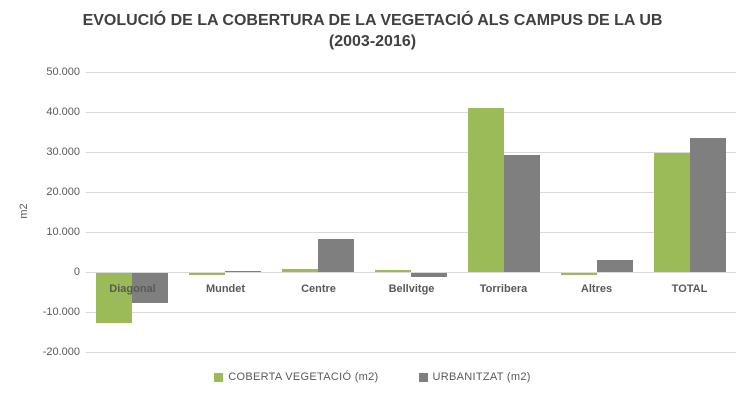  I want to click on bar-urbanitzat-altres, so click(615, 266).